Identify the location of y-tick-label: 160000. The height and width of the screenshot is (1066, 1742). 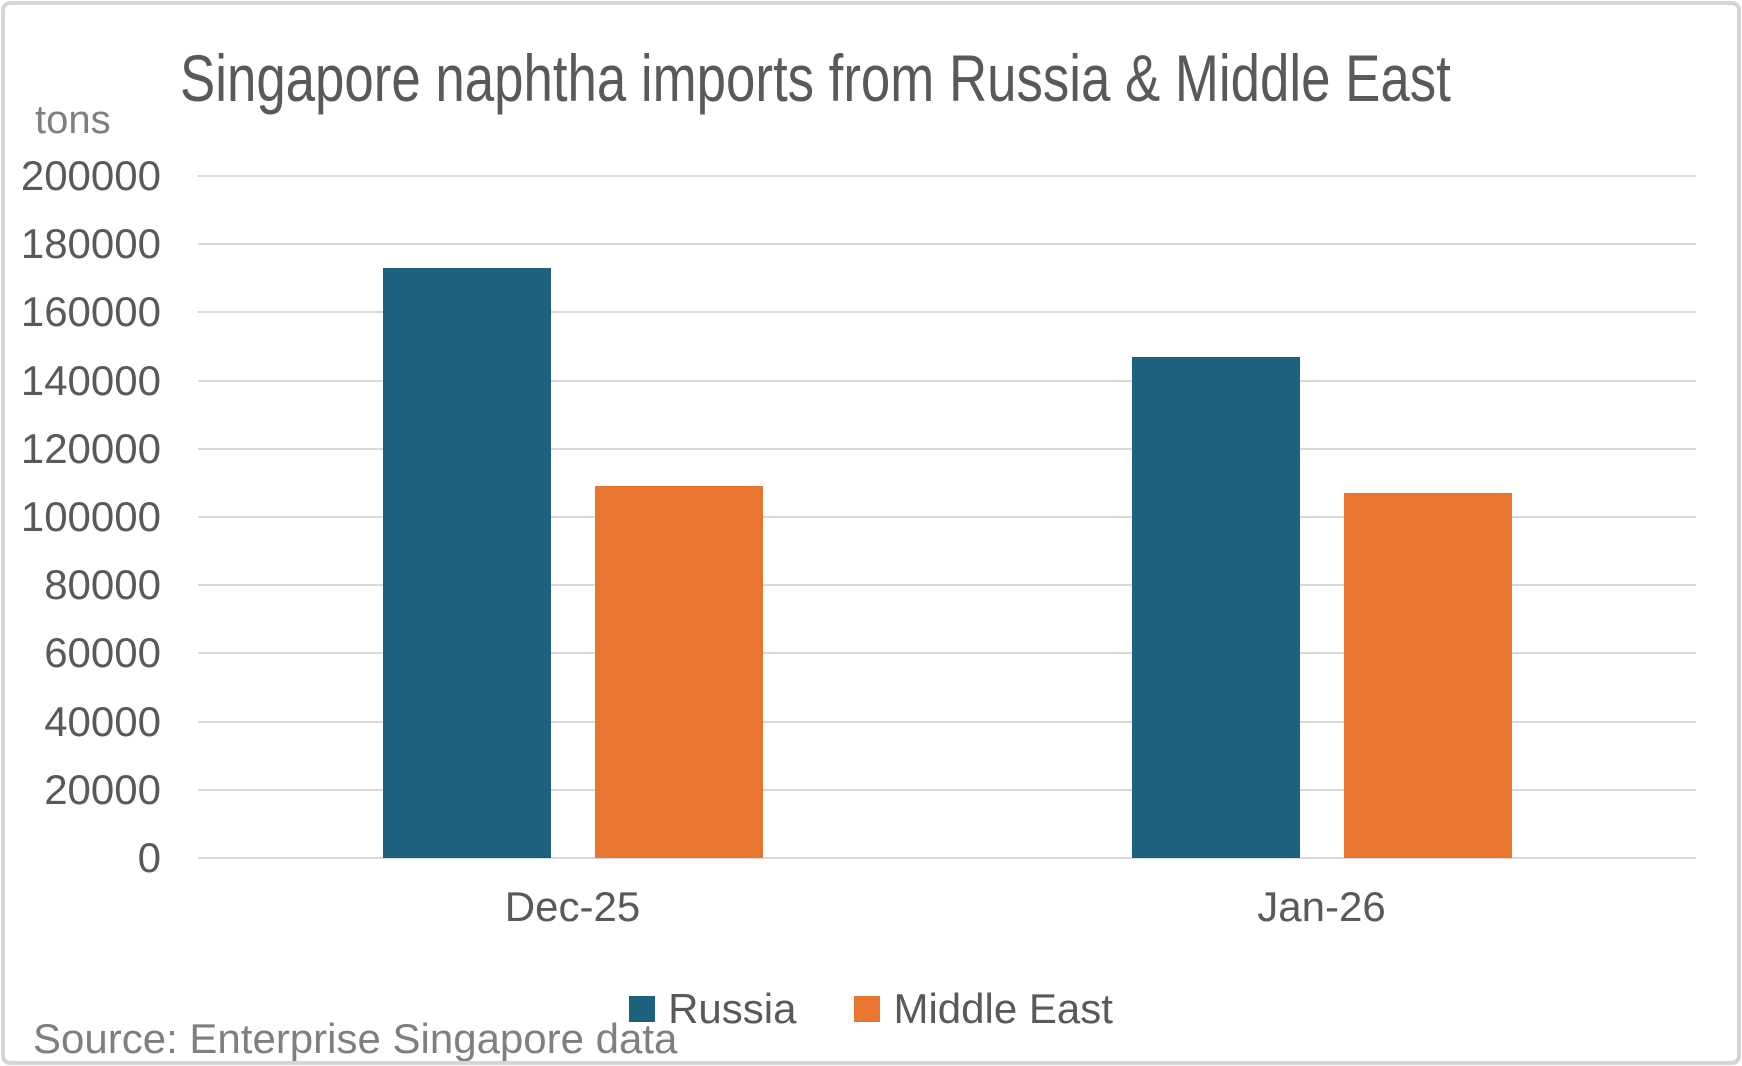
(90, 312).